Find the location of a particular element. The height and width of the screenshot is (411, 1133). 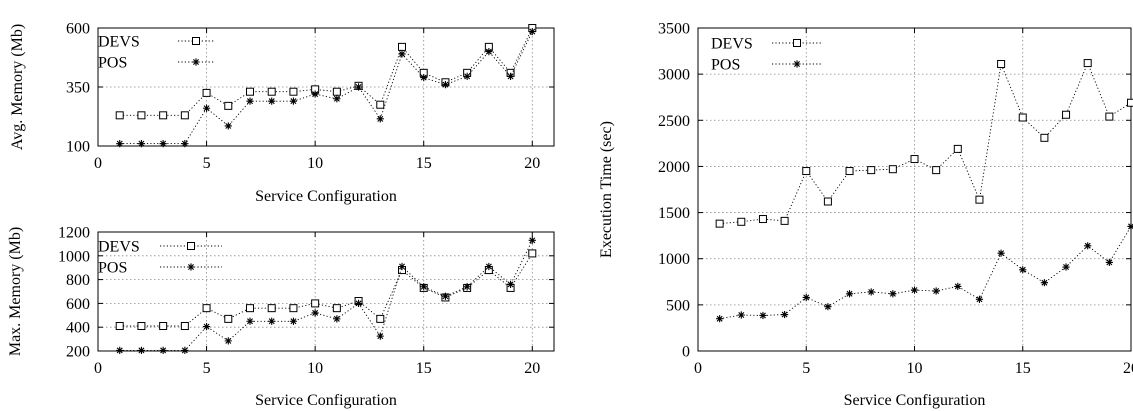

y-tick-label: 100 is located at coordinates (78, 147).